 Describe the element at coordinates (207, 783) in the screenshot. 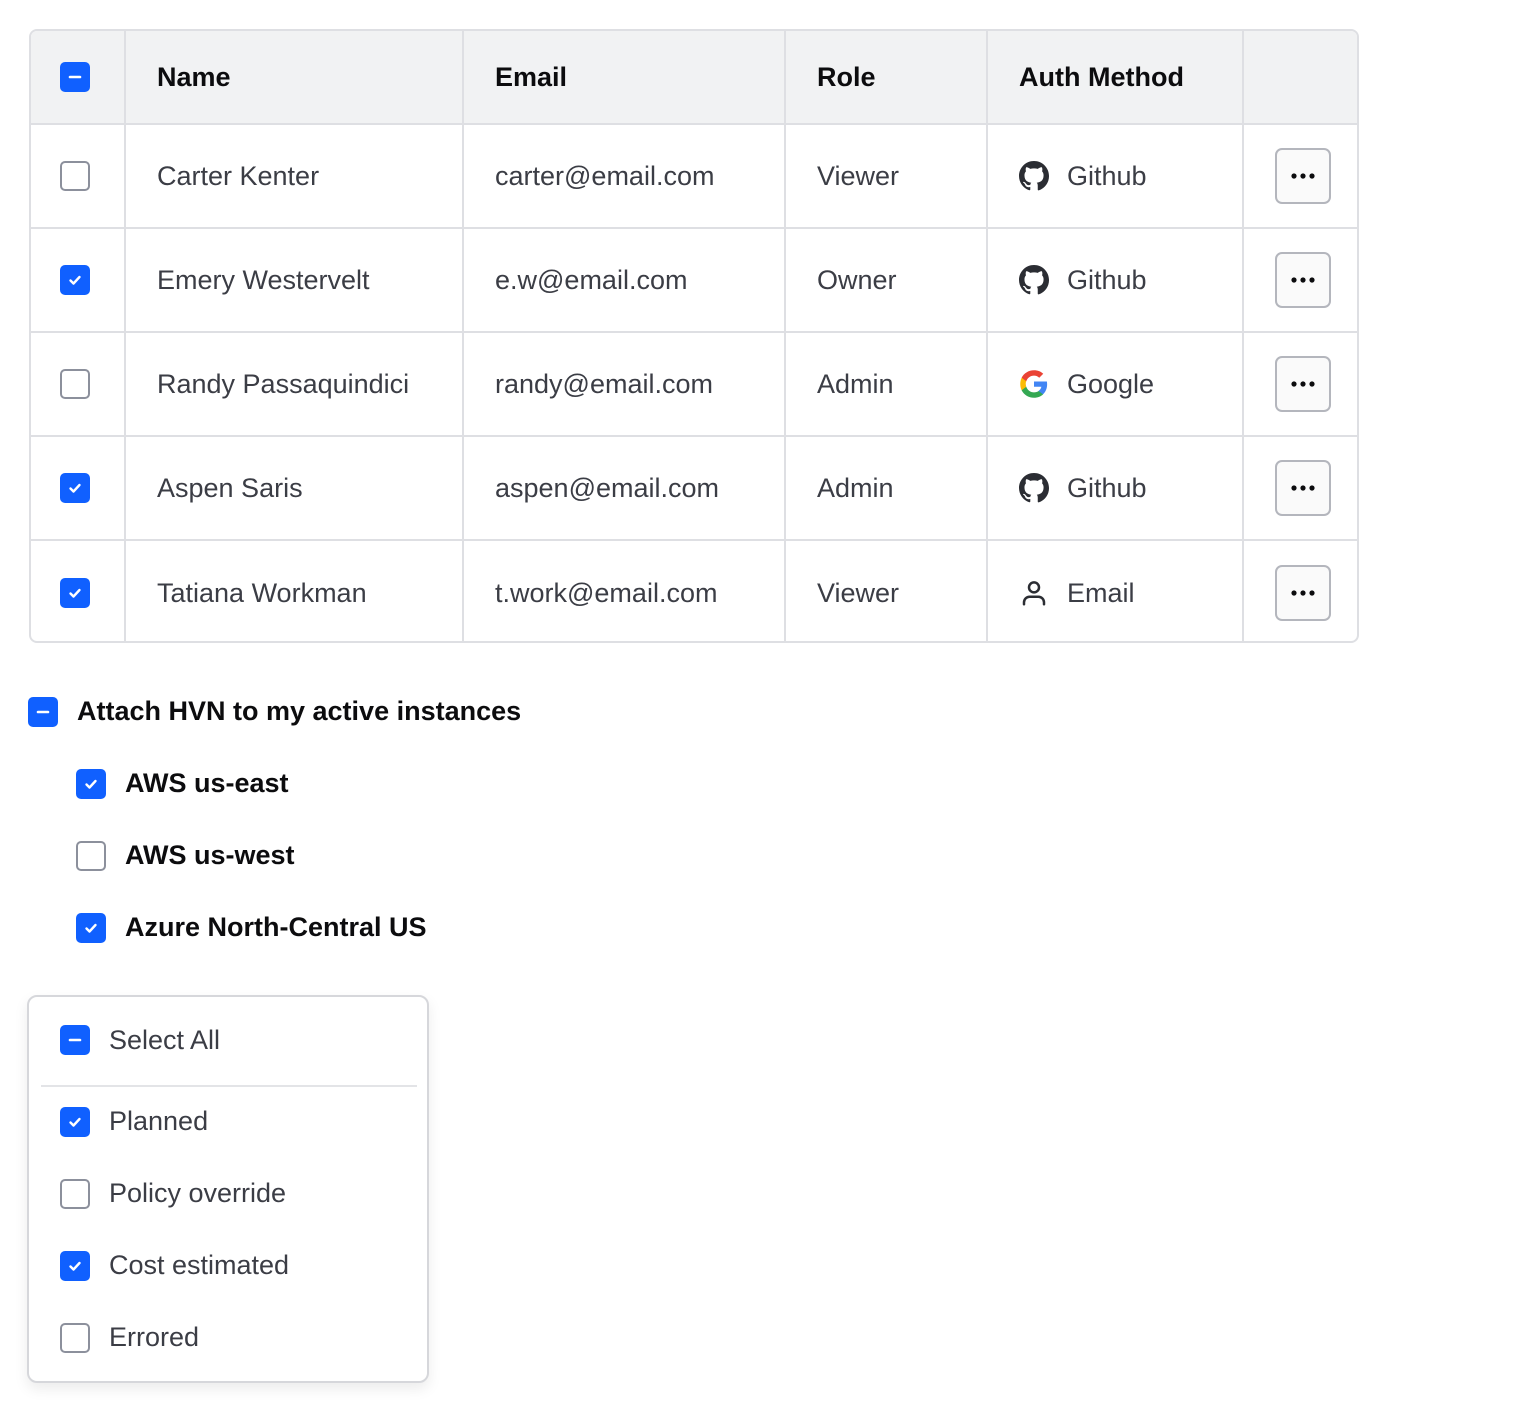

I see `group-child-label: AWS us-east` at that location.